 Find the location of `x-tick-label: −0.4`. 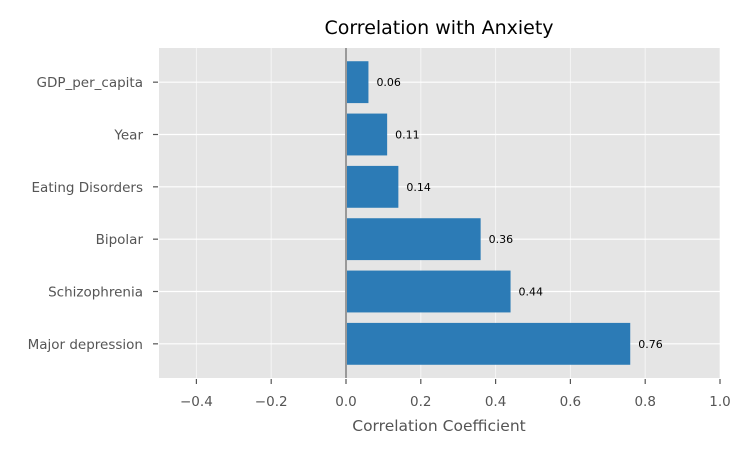

x-tick-label: −0.4 is located at coordinates (196, 402).